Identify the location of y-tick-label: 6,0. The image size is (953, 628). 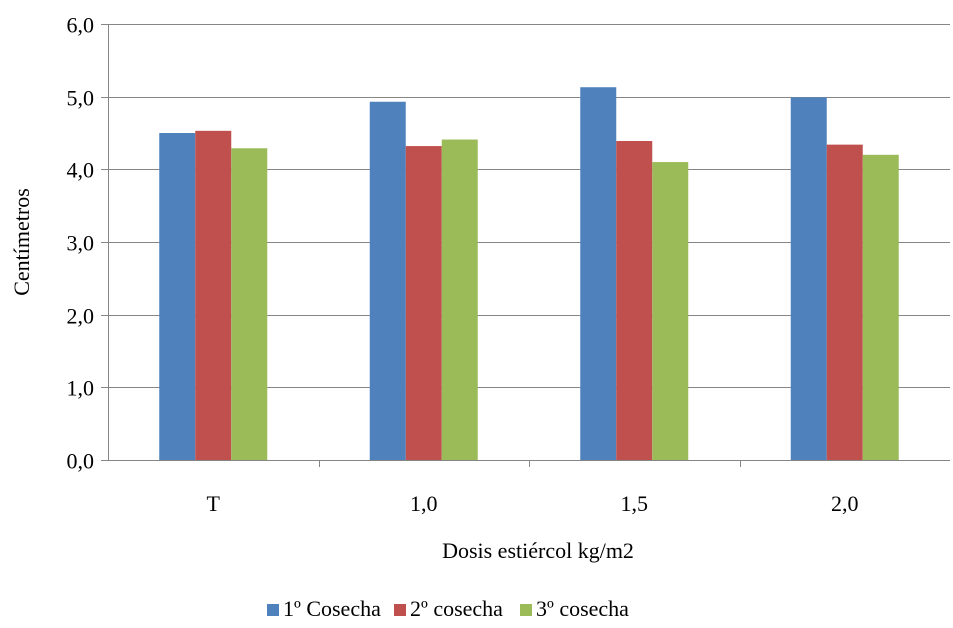
(81, 25).